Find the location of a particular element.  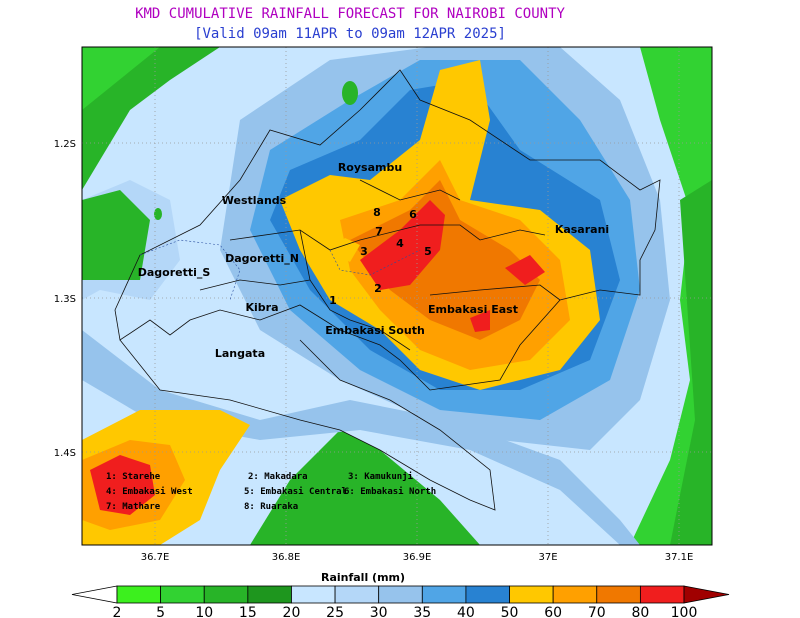

colorbar-tick-label: 35 is located at coordinates (422, 611).